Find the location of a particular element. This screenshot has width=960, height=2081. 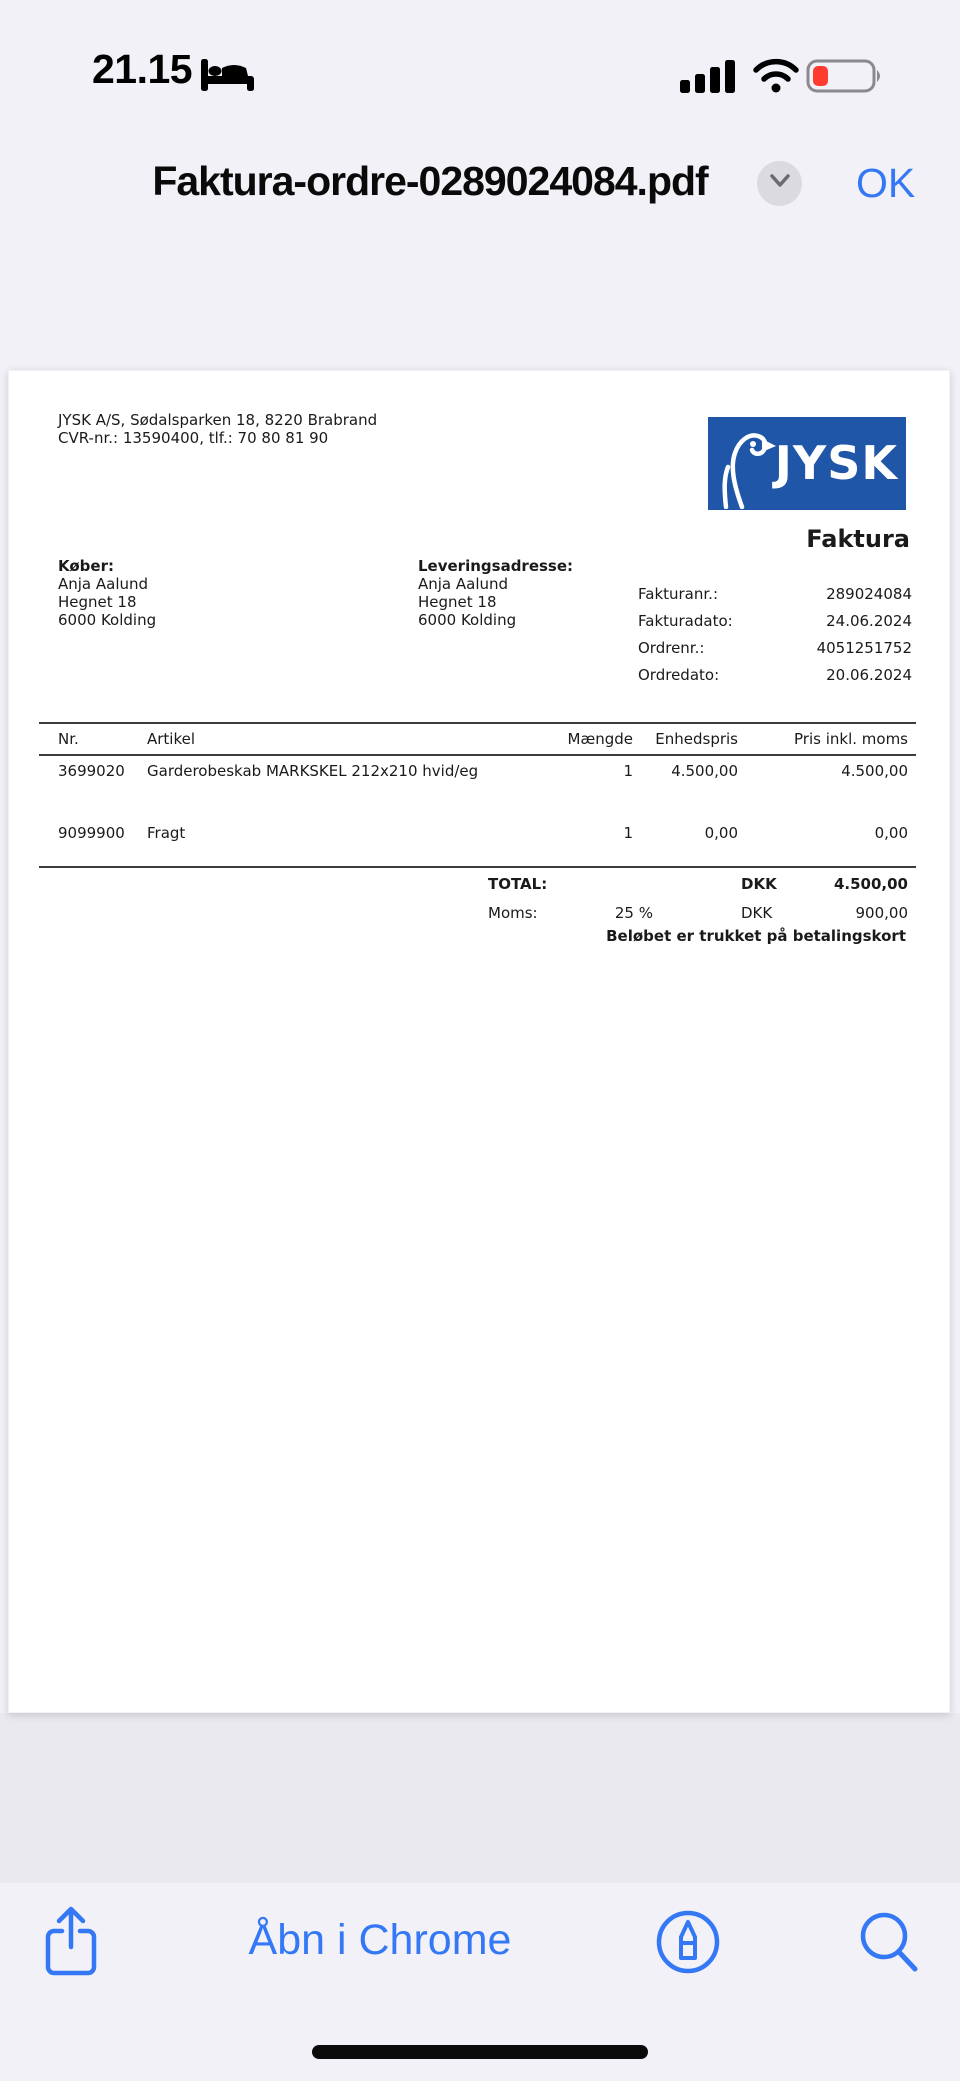

col-header-nr: Nr. is located at coordinates (68, 739).